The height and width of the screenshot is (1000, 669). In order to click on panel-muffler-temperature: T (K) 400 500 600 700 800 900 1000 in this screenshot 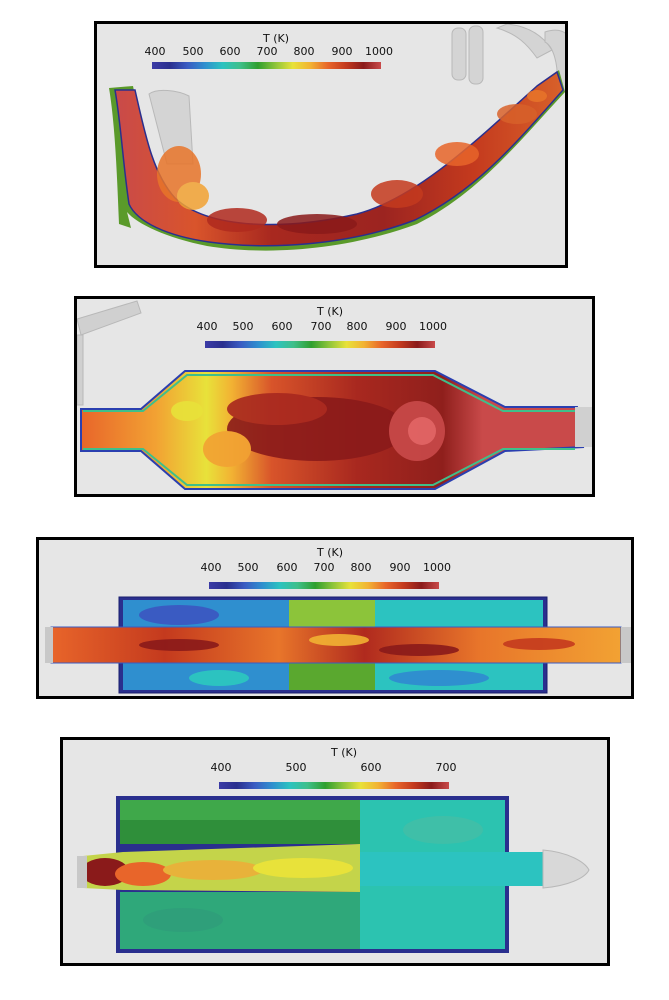, I will do `click(335, 618)`.